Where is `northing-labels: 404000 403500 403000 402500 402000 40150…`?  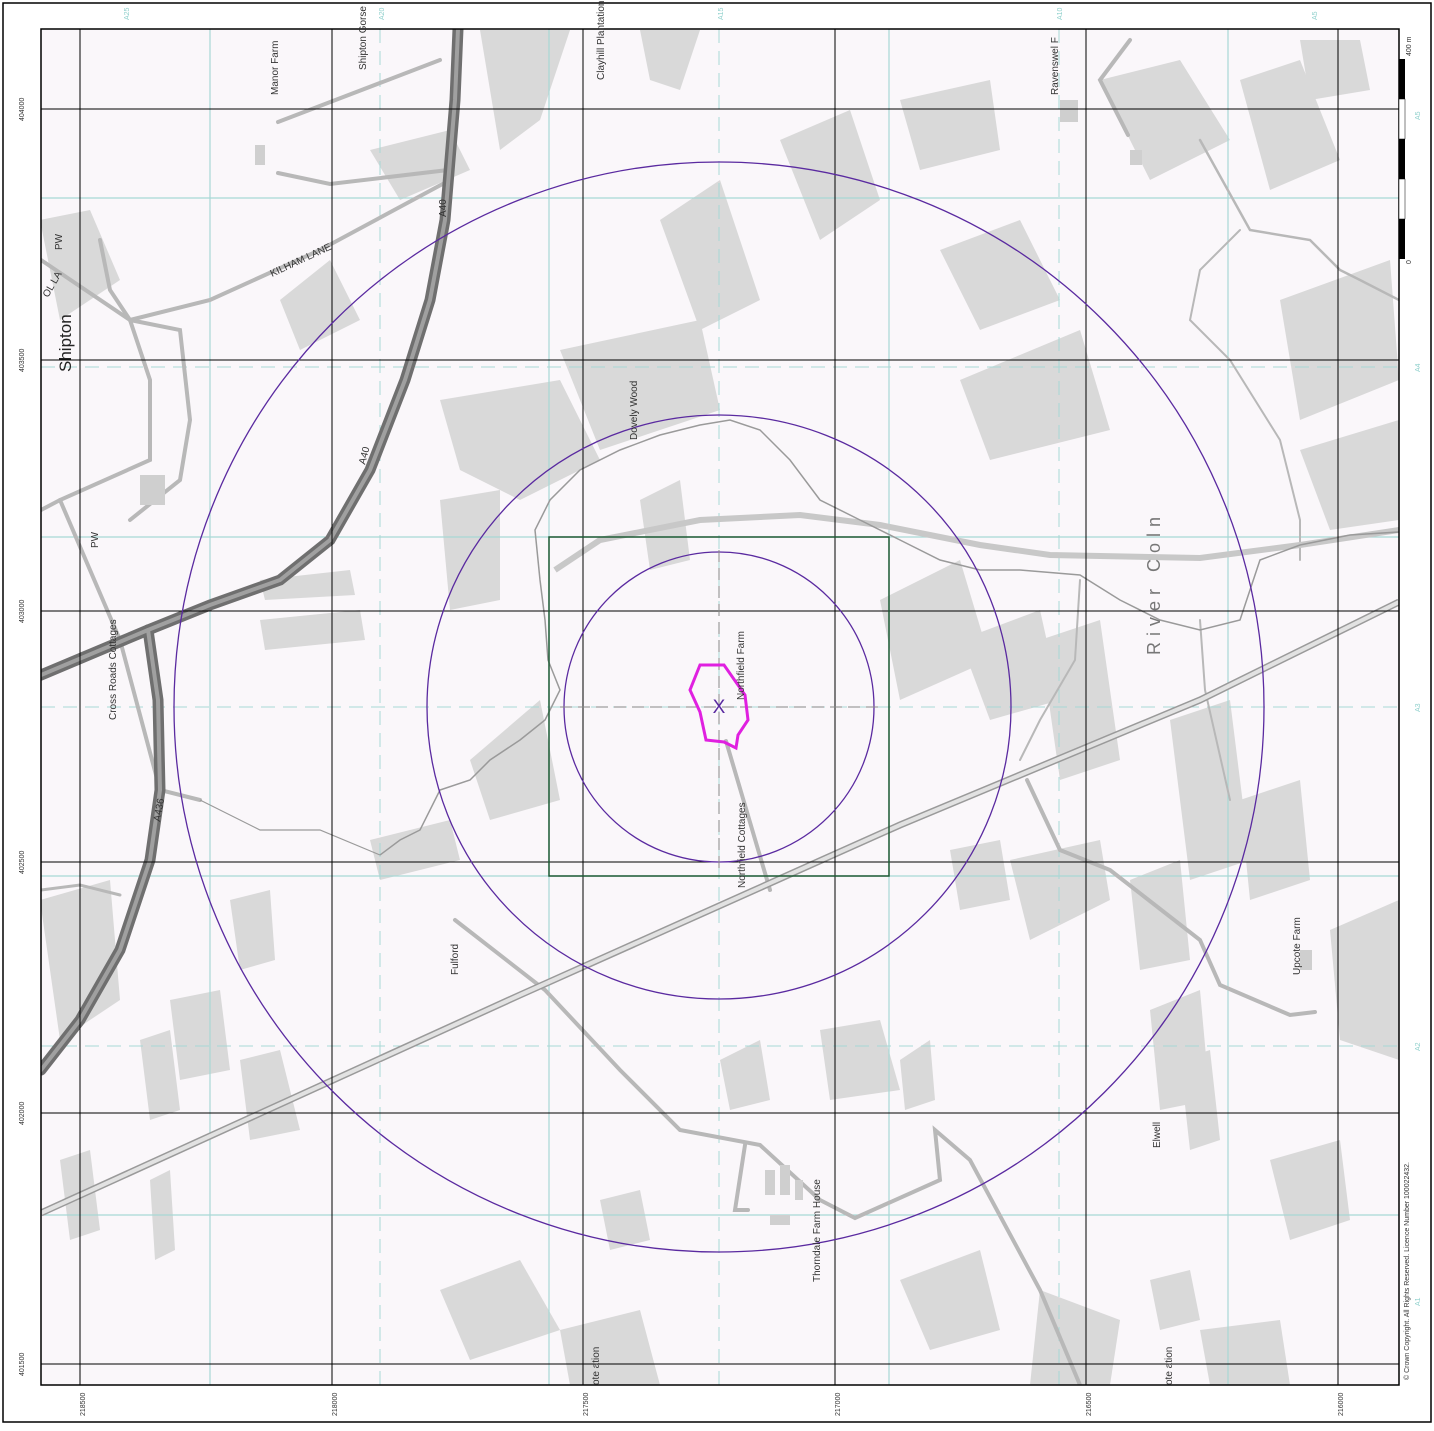
northing-labels: 404000 403500 403000 402500 402000 40150… is located at coordinates (22, 737).